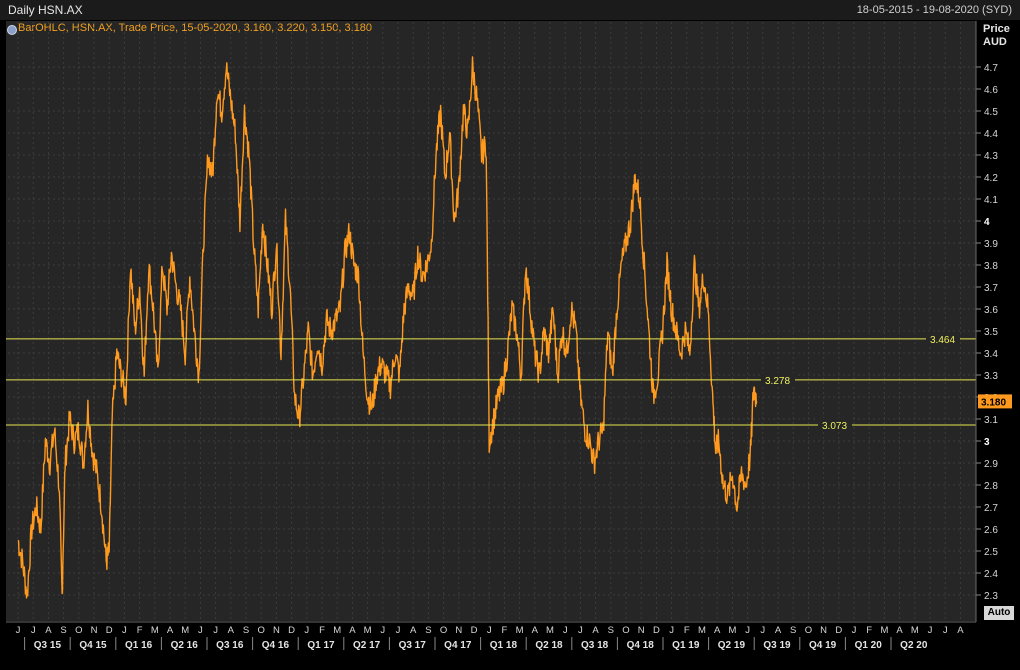 The width and height of the screenshot is (1020, 670). What do you see at coordinates (991, 178) in the screenshot?
I see `y-tick-label: 4.2` at bounding box center [991, 178].